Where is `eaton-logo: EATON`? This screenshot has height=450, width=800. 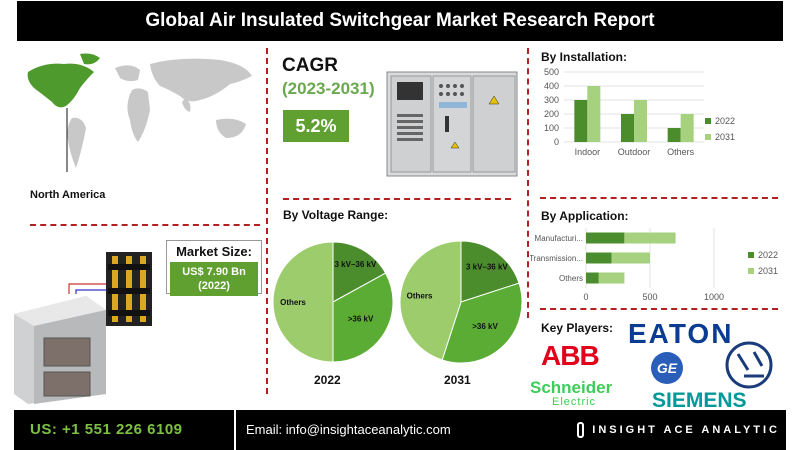
eaton-logo: EATON is located at coordinates (681, 333).